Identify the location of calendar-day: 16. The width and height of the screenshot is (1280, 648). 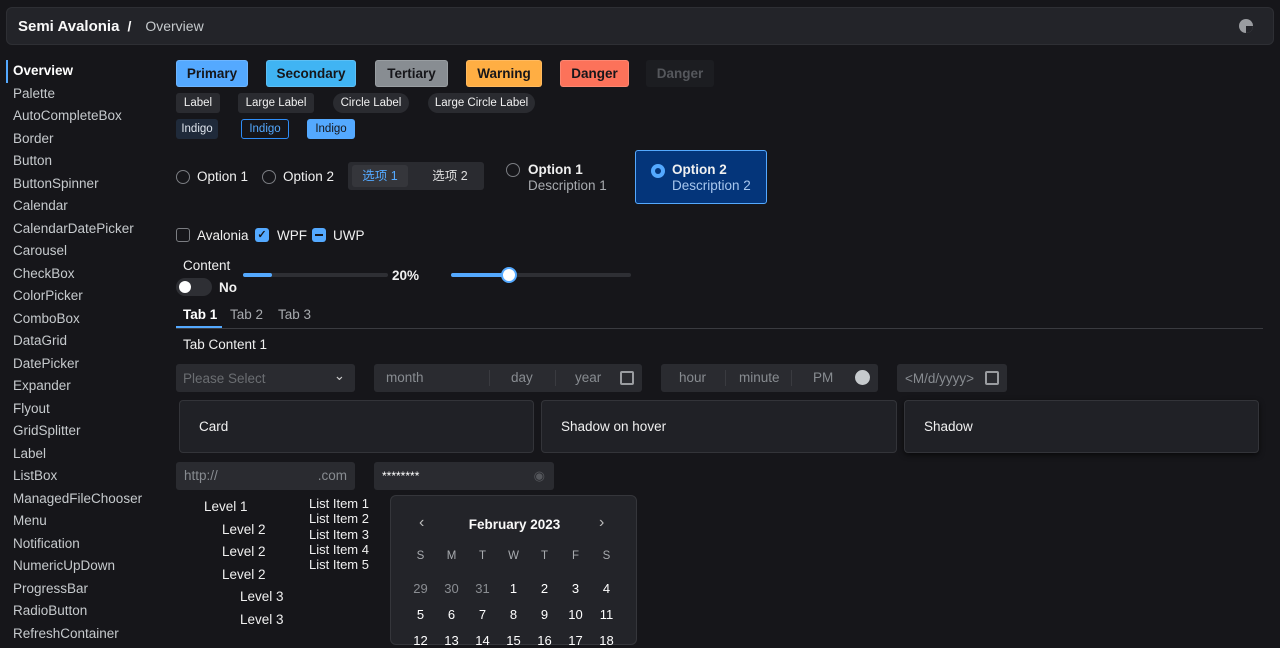
(544, 640).